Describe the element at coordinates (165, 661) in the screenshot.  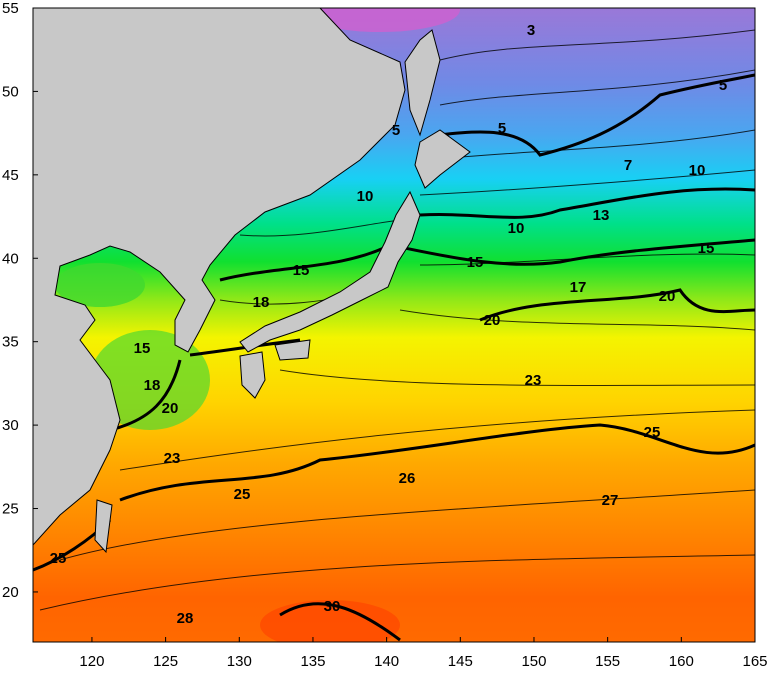
I see `x-tick-label: 125` at that location.